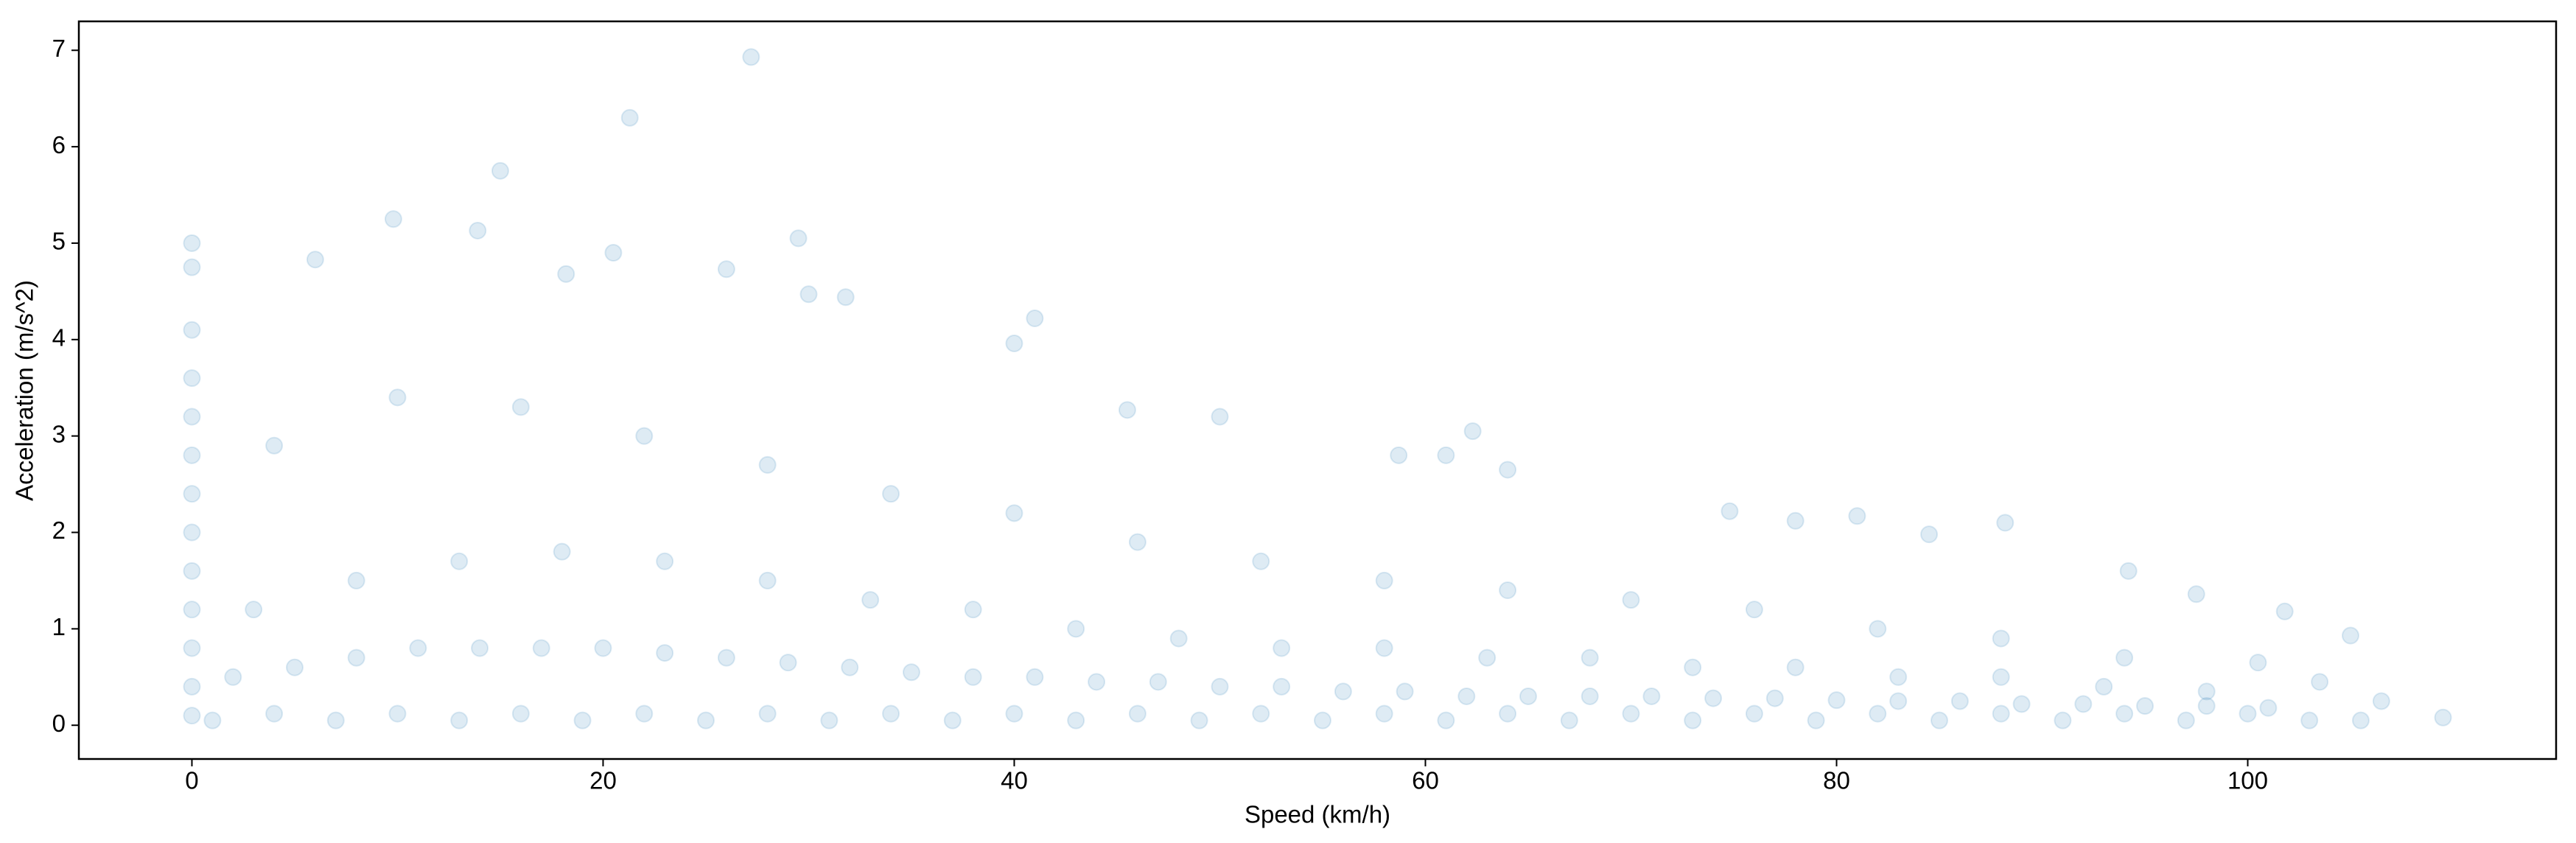  What do you see at coordinates (24, 390) in the screenshot?
I see `y-axis-label: Acceleration (m/s^2)` at bounding box center [24, 390].